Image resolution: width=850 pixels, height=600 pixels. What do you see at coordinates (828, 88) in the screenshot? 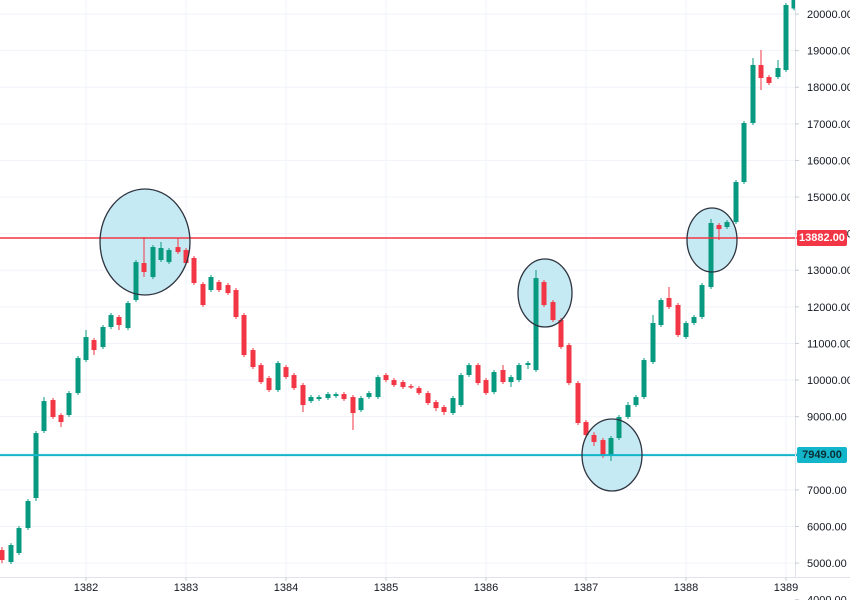
I see `price-tick-label: 18000.00` at bounding box center [828, 88].